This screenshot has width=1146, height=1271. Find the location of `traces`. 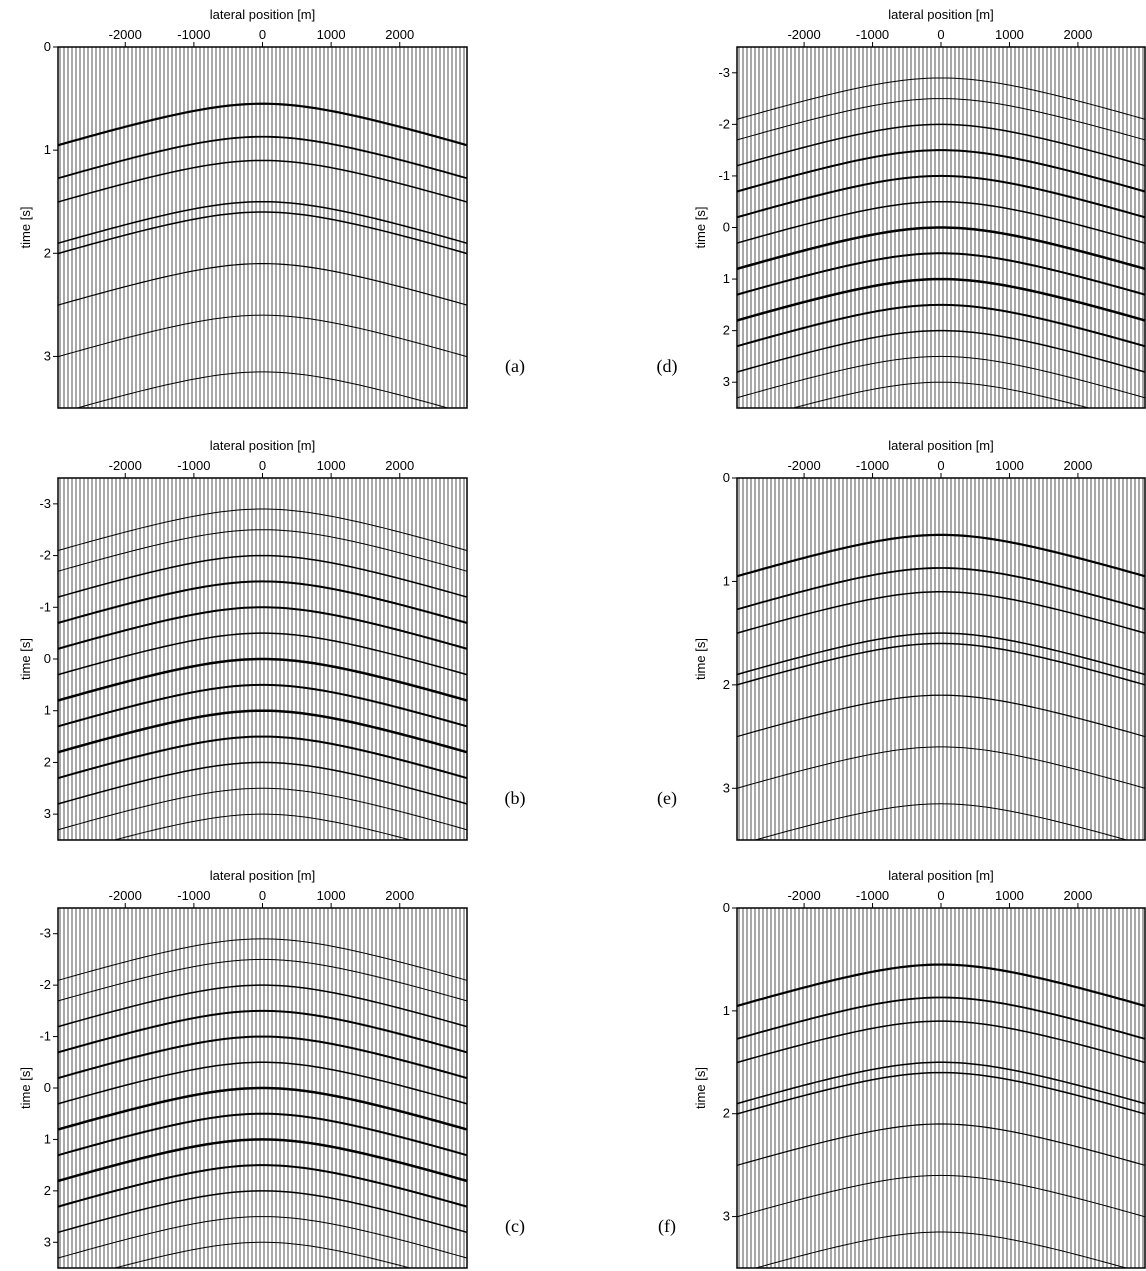

traces is located at coordinates (941, 1088).